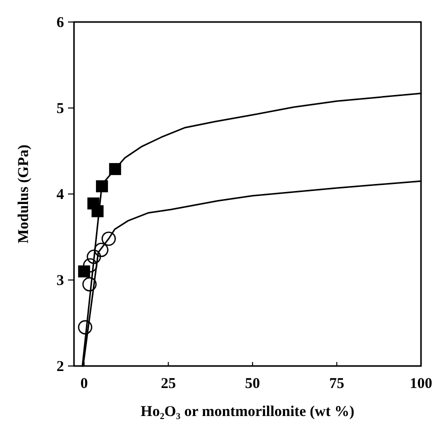 Image resolution: width=441 pixels, height=428 pixels. What do you see at coordinates (168, 384) in the screenshot?
I see `x-tick-label: 25` at bounding box center [168, 384].